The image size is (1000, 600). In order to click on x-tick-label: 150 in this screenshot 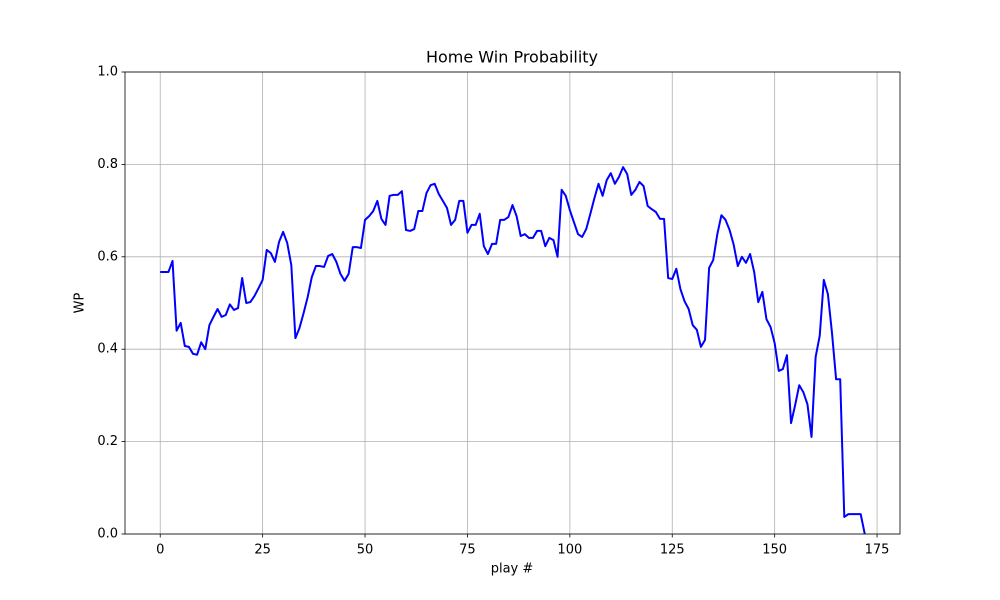, I will do `click(774, 550)`.